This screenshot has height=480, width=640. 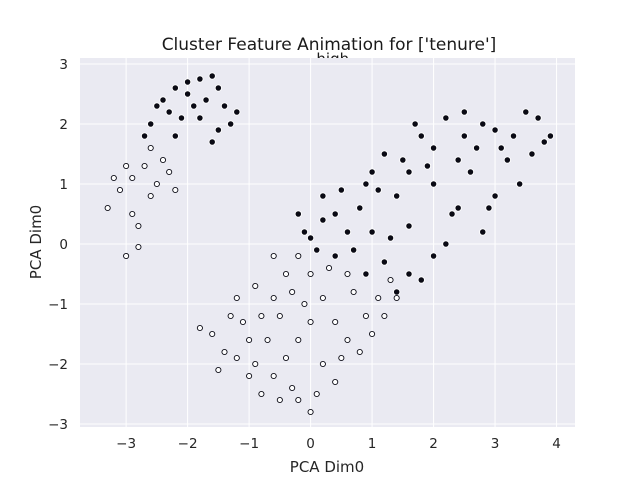 What do you see at coordinates (36, 242) in the screenshot?
I see `y-axis-label: PCA Dim0` at bounding box center [36, 242].